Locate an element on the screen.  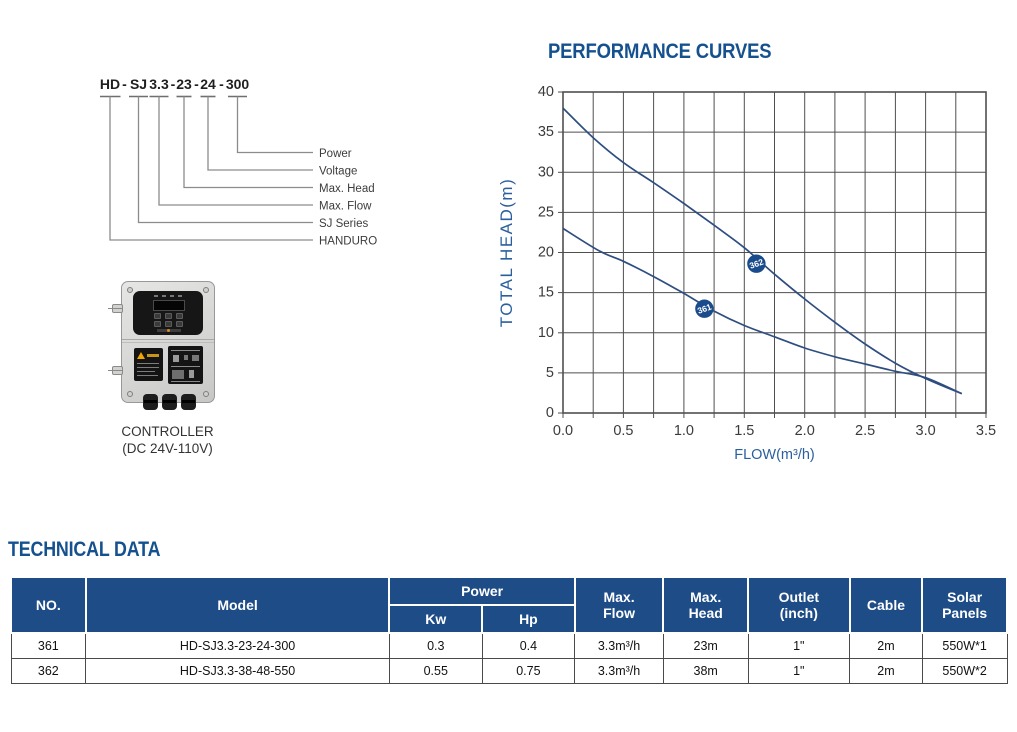
y-tick-label: 15 is located at coordinates (546, 293).